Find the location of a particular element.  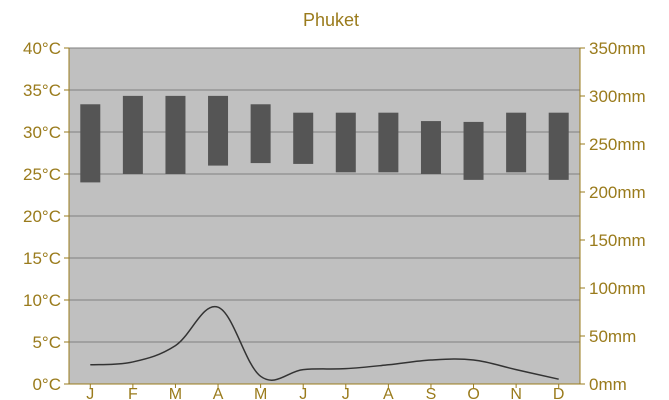

temperature-tick-label: 30°C is located at coordinates (42, 132).